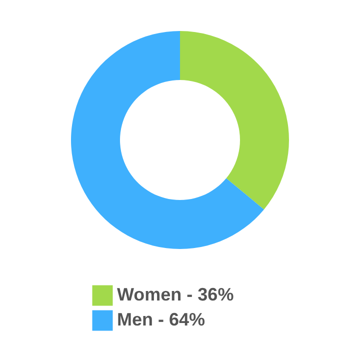 This screenshot has width=360, height=340. I want to click on legend-label: Women - 36%, so click(175, 294).